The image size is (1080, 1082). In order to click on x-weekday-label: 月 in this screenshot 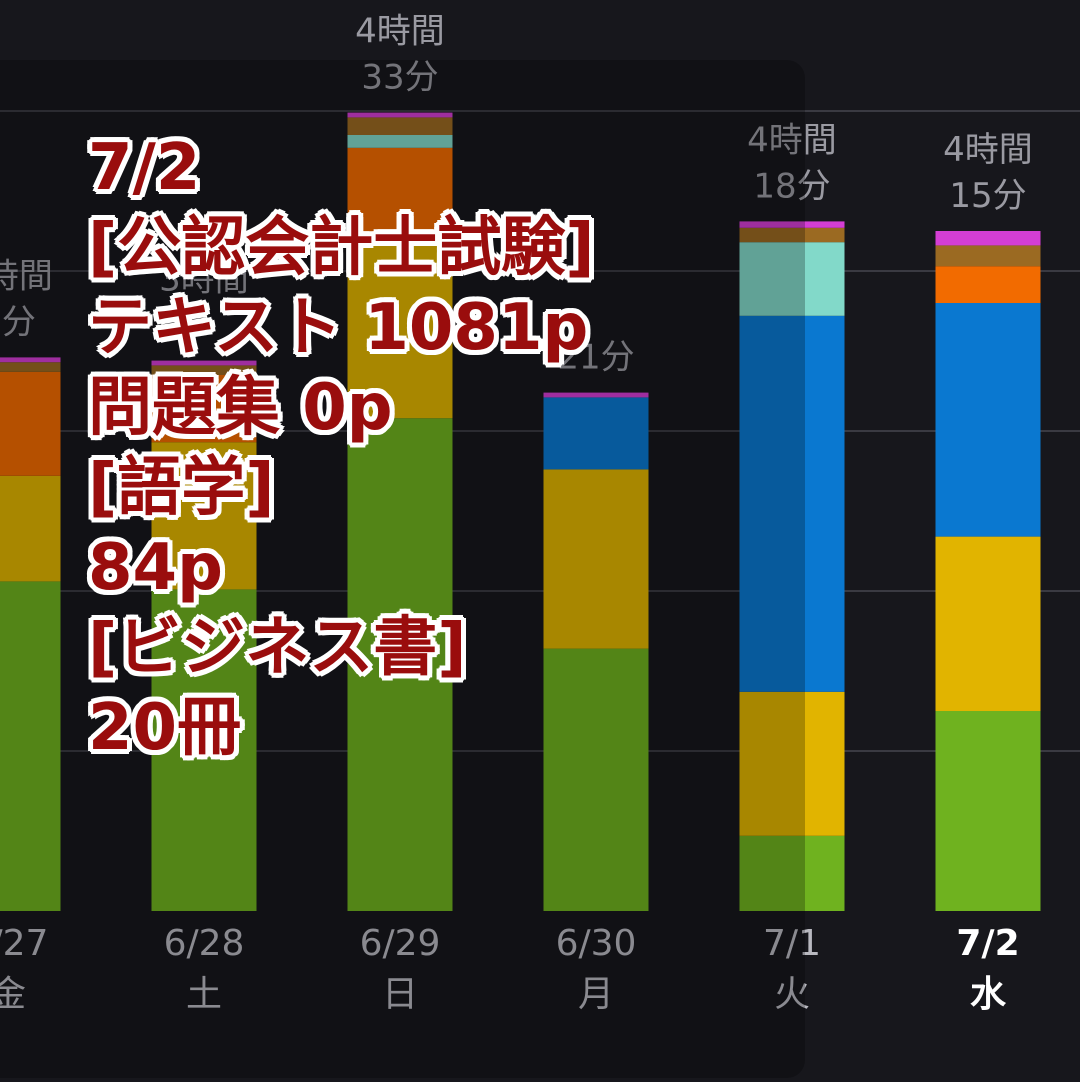, I will do `click(596, 994)`.